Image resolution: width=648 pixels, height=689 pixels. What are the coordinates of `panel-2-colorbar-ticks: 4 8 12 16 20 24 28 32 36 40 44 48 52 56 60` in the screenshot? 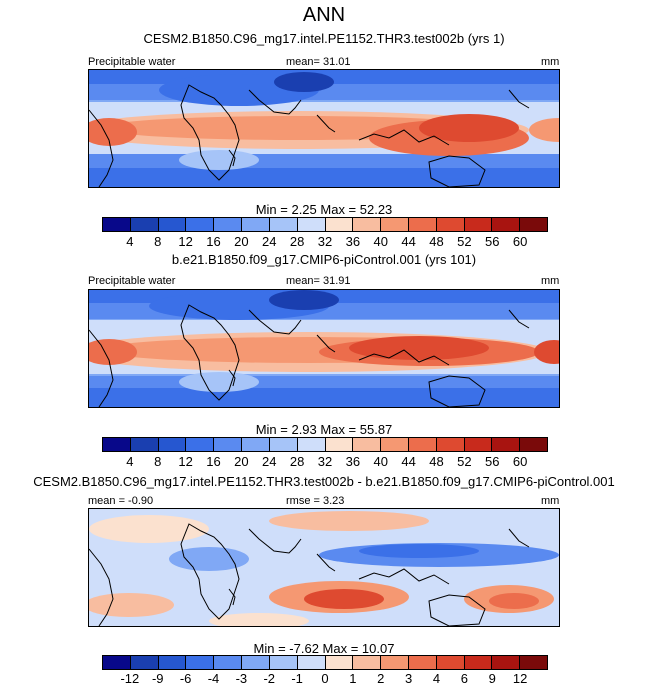 It's located at (325, 462).